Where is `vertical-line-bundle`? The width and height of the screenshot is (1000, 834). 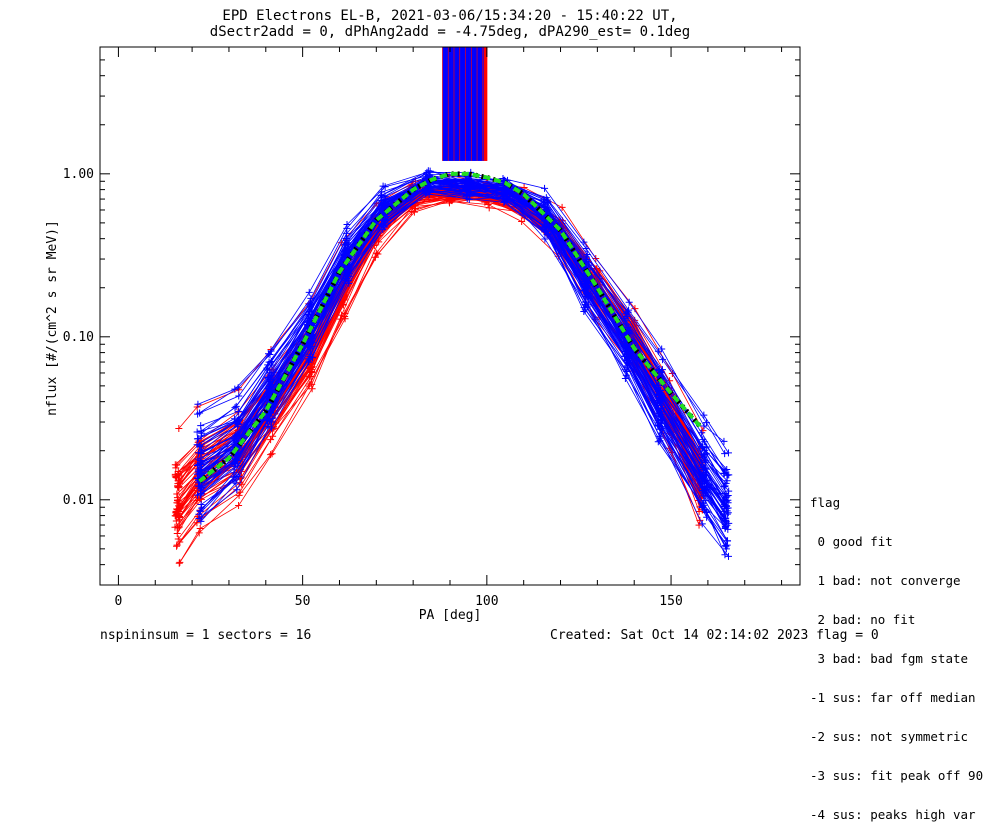
vertical-line-bundle is located at coordinates (465, 104).